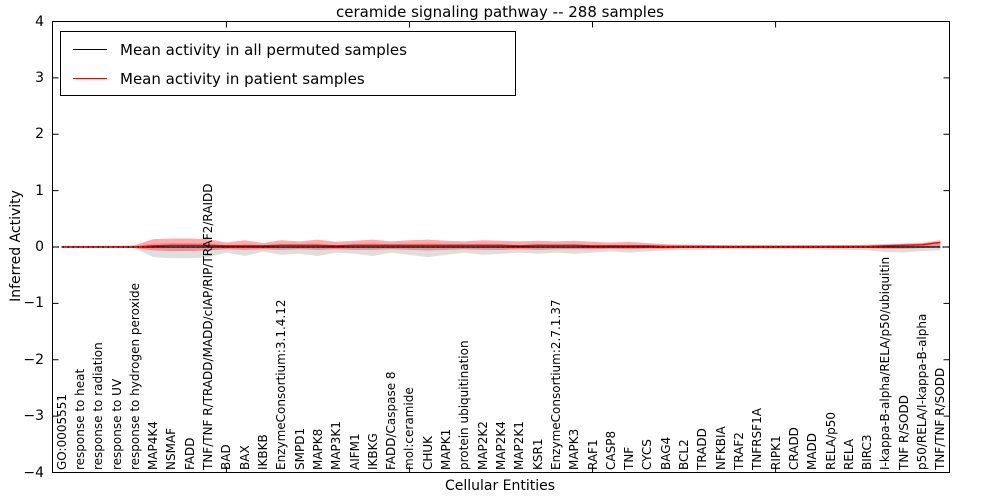 This screenshot has width=1000, height=500. I want to click on x-category-label: TNFRSF1A, so click(757, 439).